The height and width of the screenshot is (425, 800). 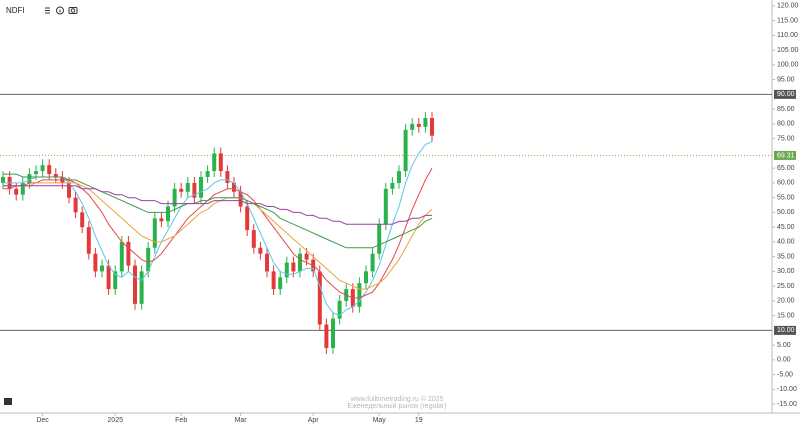 What do you see at coordinates (786, 197) in the screenshot?
I see `y-tick-label: 55.00` at bounding box center [786, 197].